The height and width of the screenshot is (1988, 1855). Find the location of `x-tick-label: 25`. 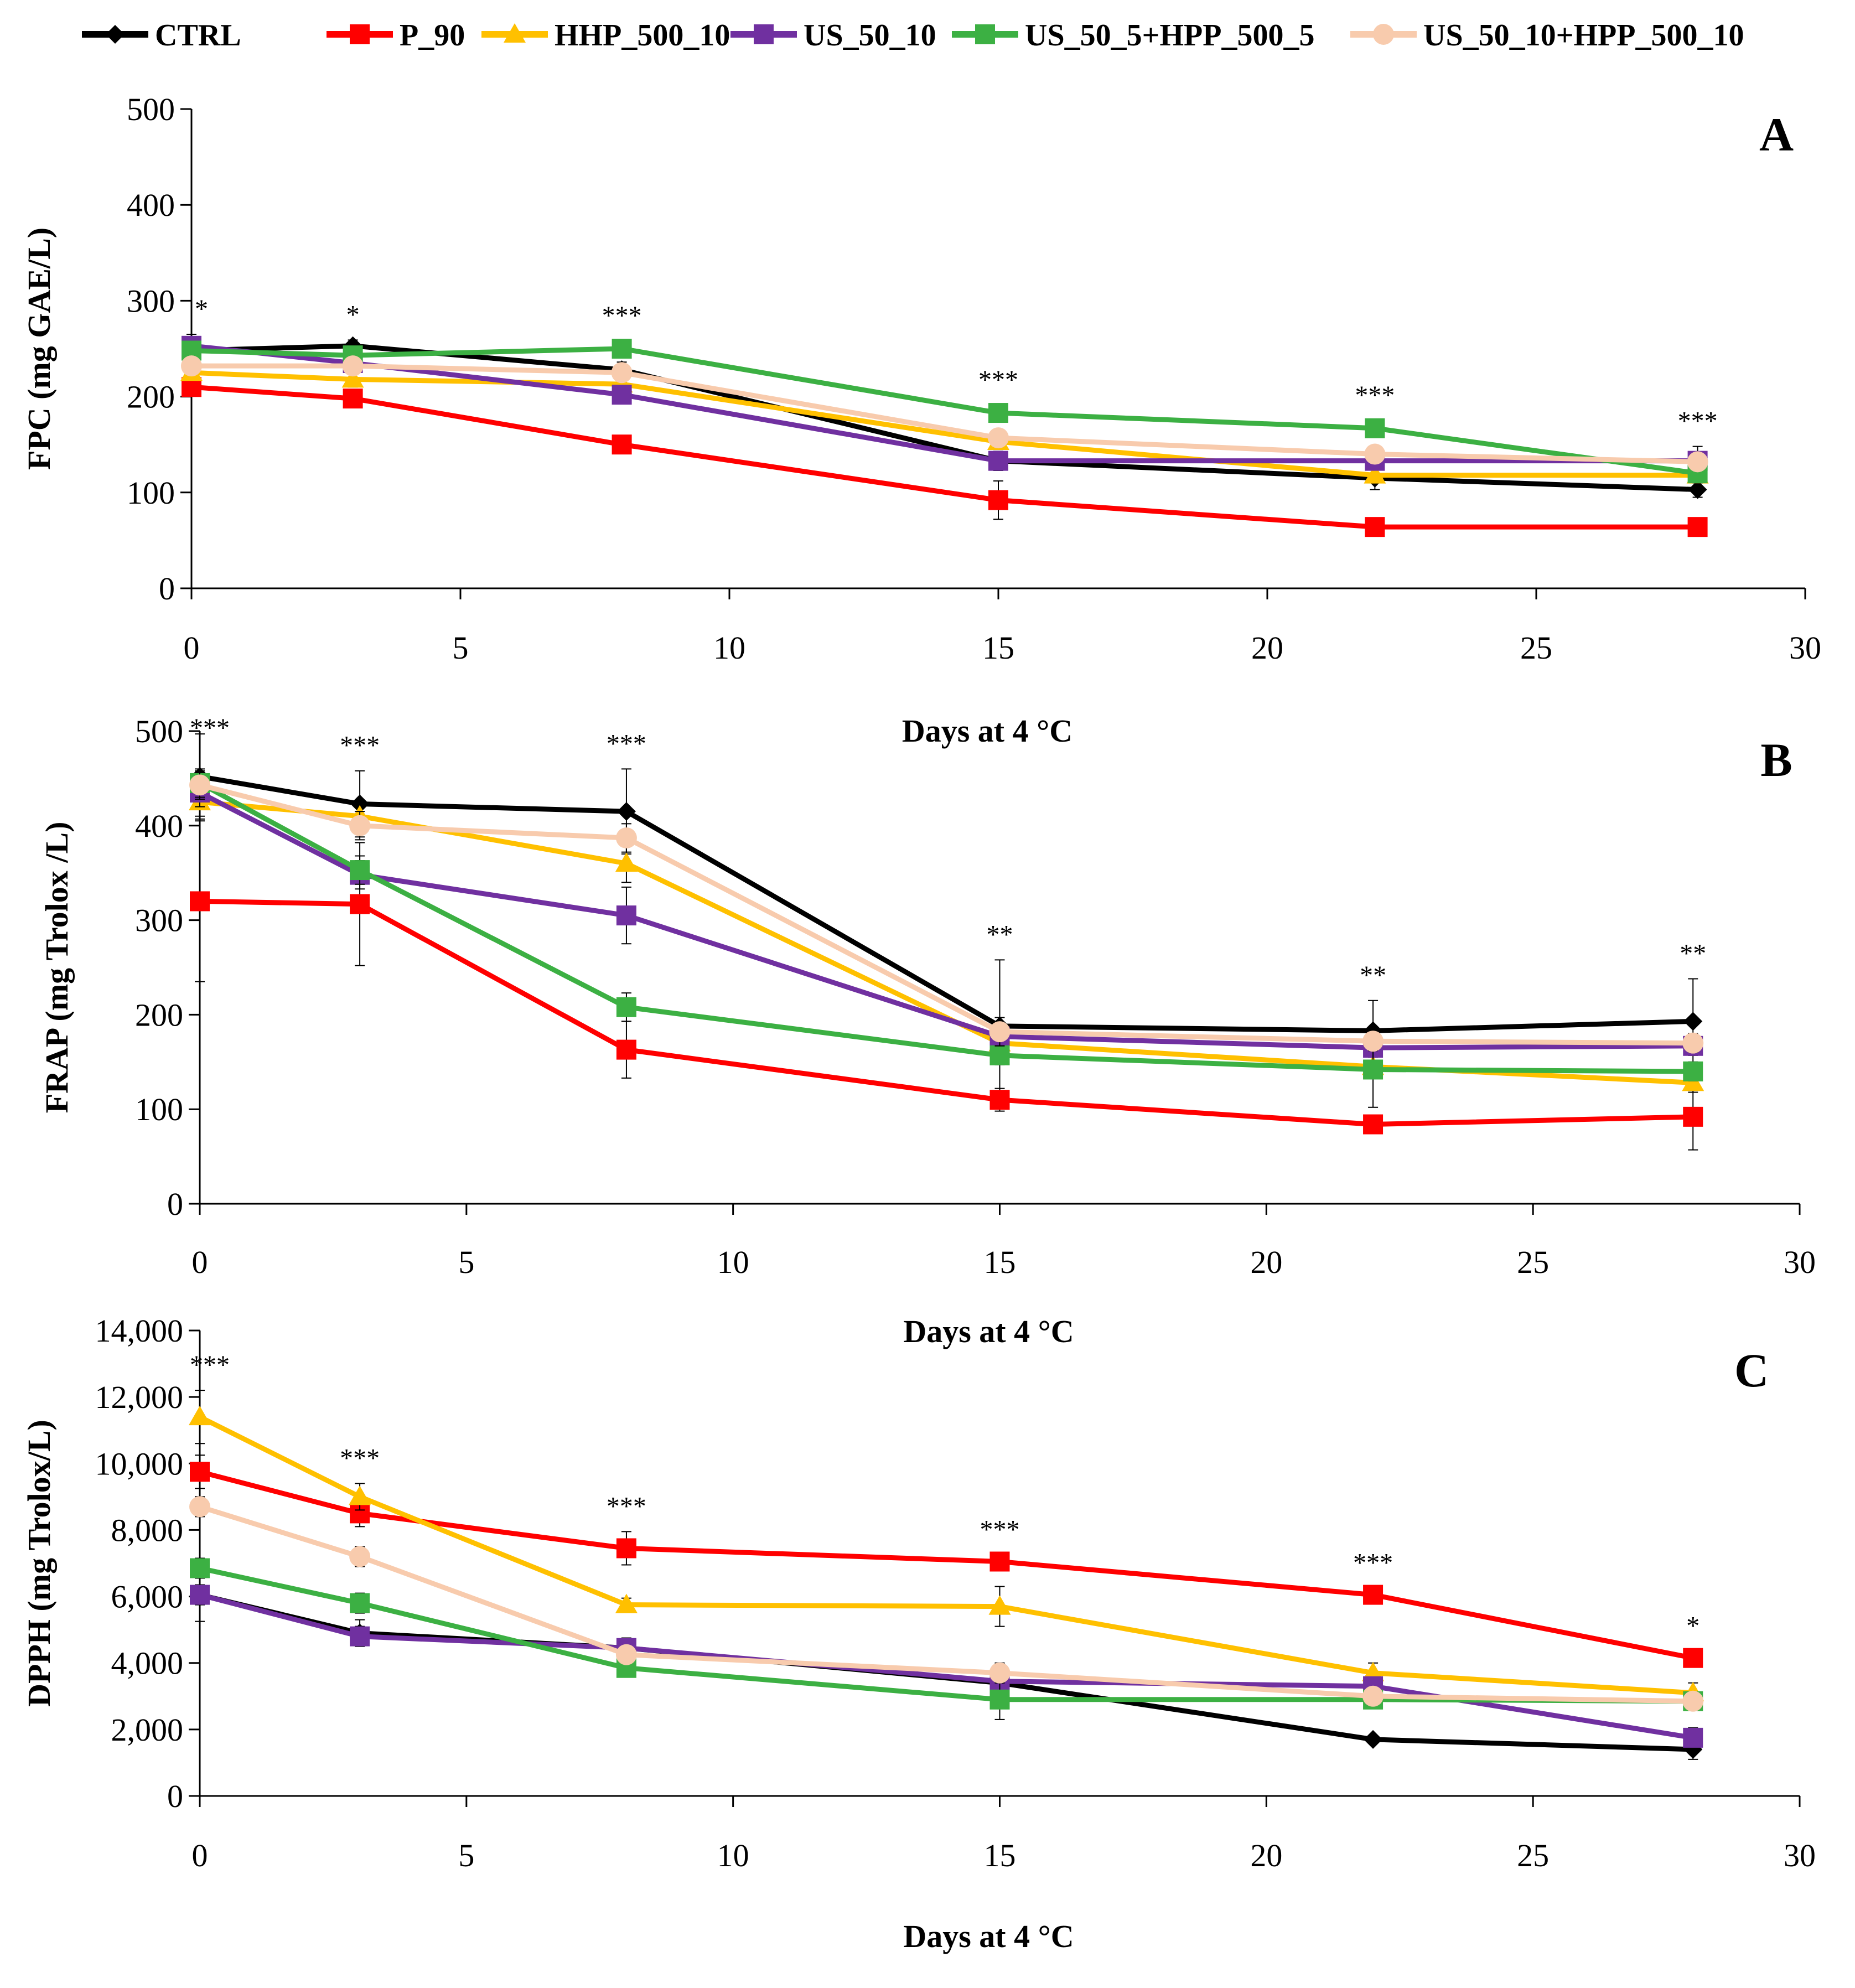

x-tick-label: 25 is located at coordinates (1533, 1262).